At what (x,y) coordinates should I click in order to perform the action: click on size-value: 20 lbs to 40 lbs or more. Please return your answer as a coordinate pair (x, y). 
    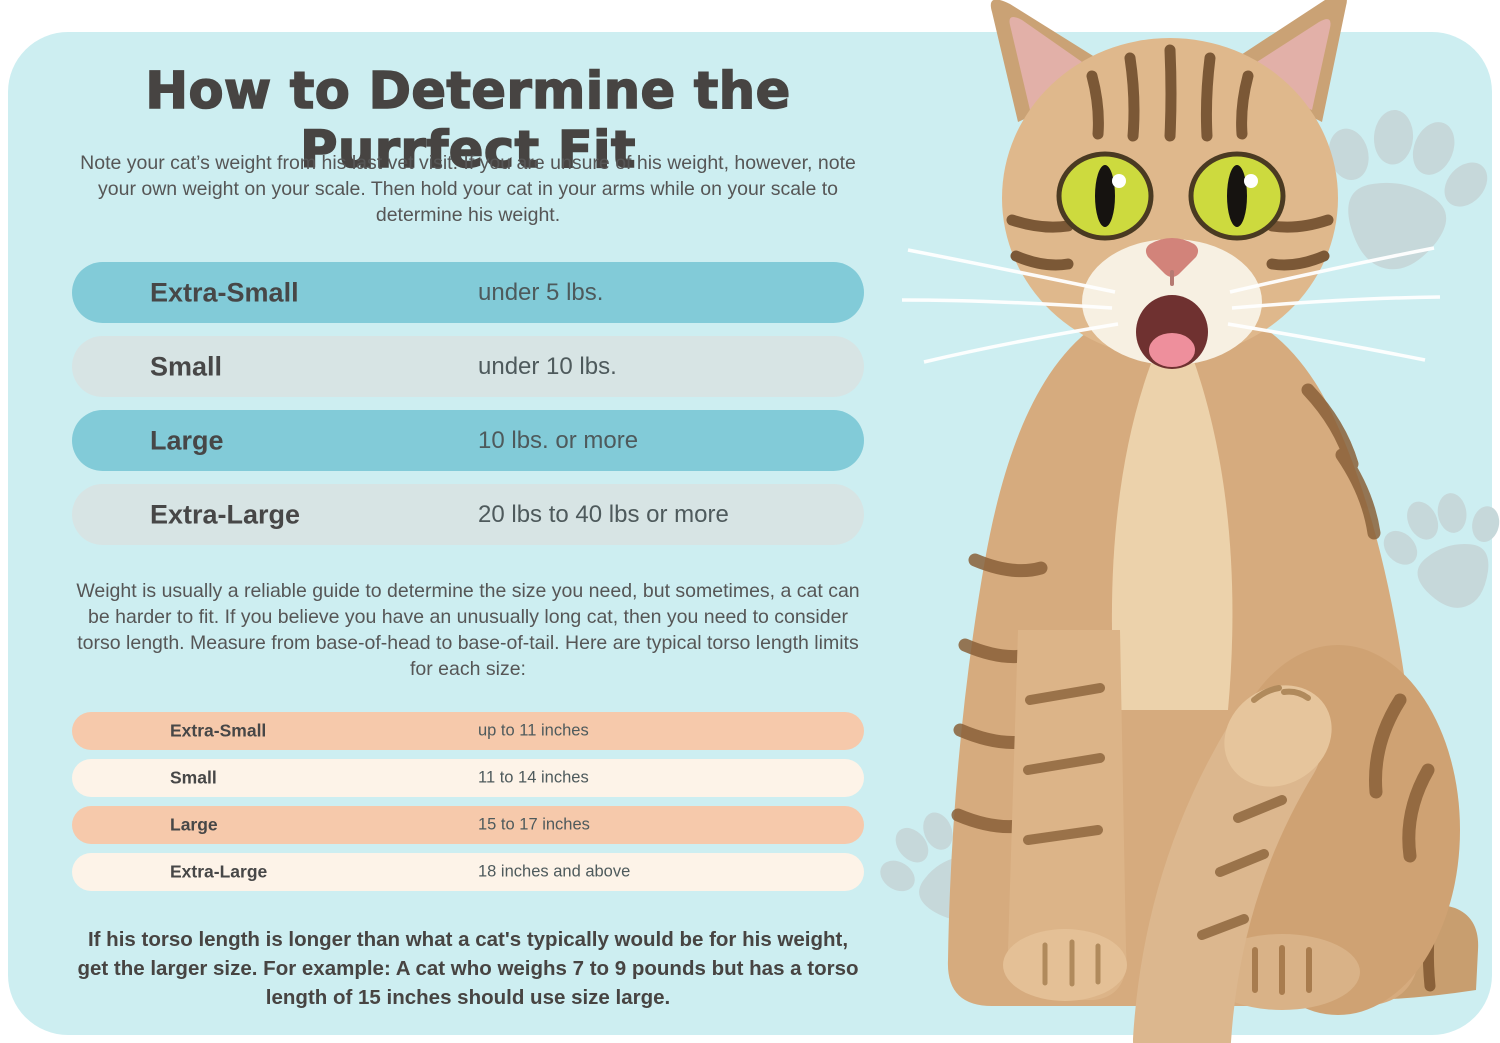
    Looking at the image, I should click on (603, 514).